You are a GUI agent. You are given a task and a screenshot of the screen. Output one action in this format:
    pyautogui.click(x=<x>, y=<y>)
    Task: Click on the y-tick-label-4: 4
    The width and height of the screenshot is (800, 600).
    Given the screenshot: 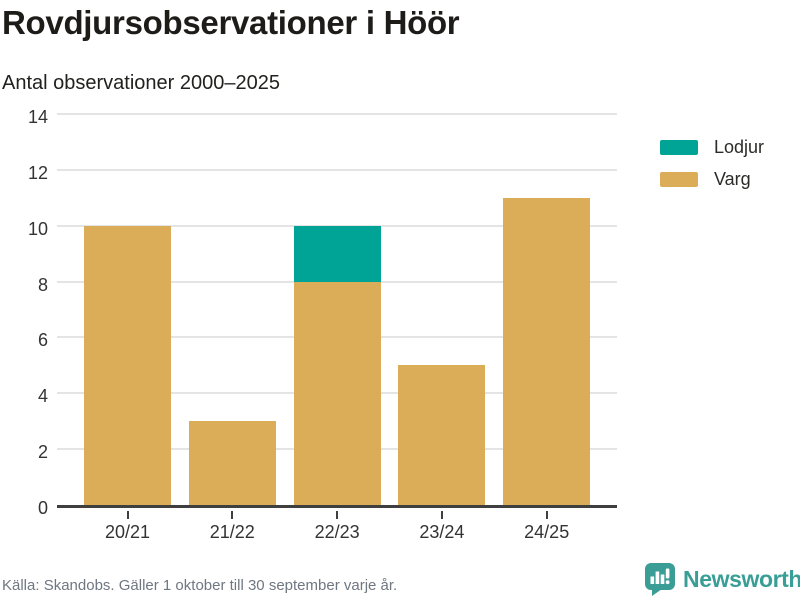 What is the action you would take?
    pyautogui.click(x=42, y=396)
    